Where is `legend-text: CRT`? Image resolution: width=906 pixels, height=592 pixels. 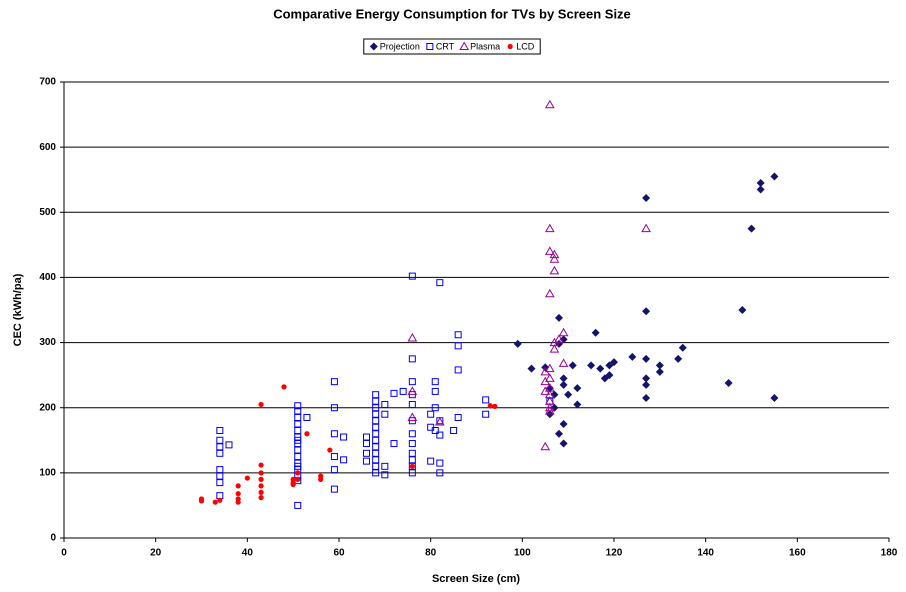
legend-text: CRT is located at coordinates (445, 46).